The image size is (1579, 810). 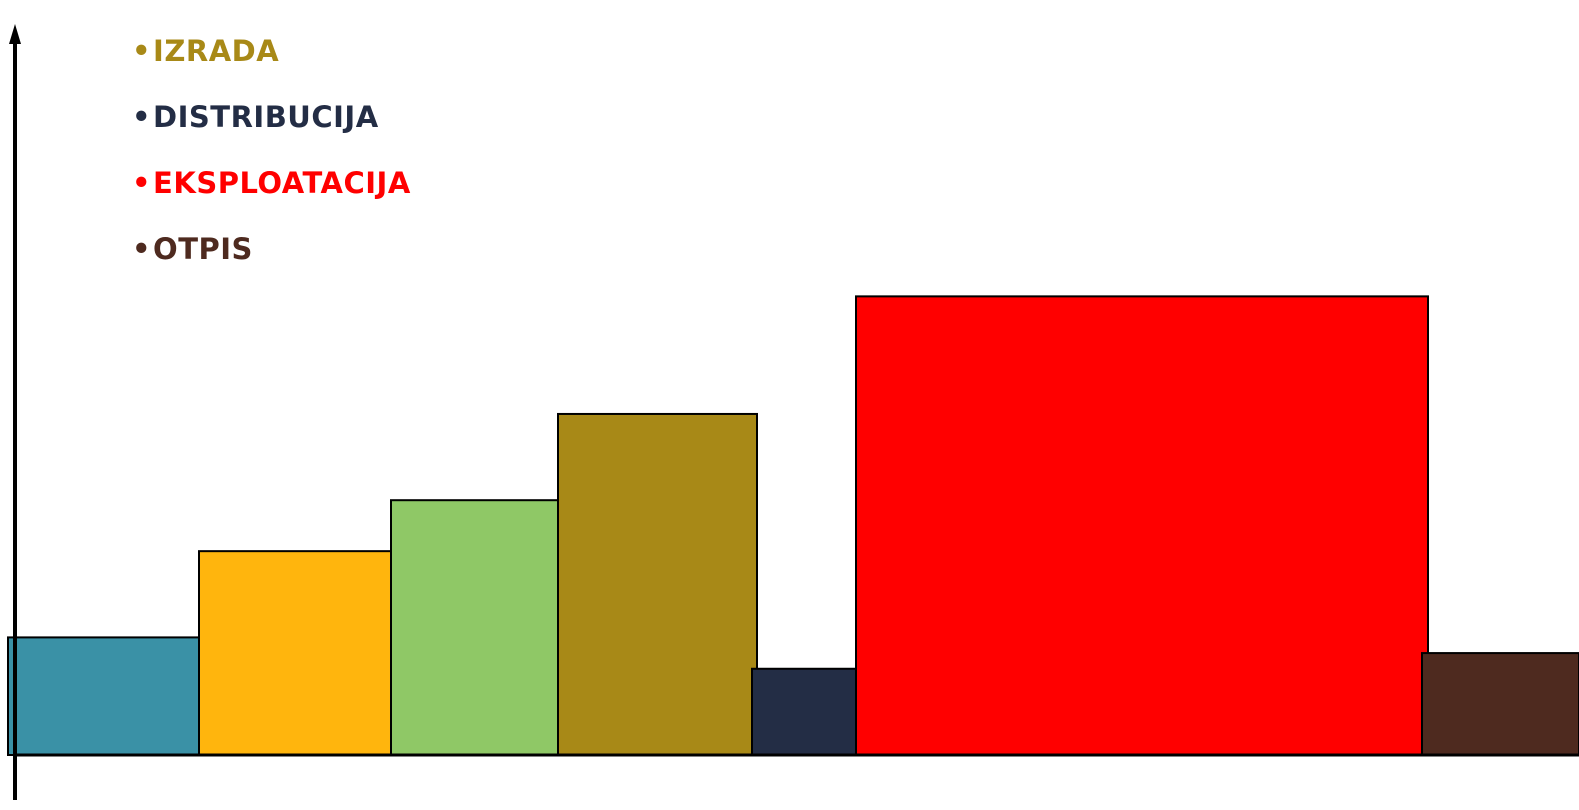 I want to click on axis-arrow-icon, so click(x=15, y=34).